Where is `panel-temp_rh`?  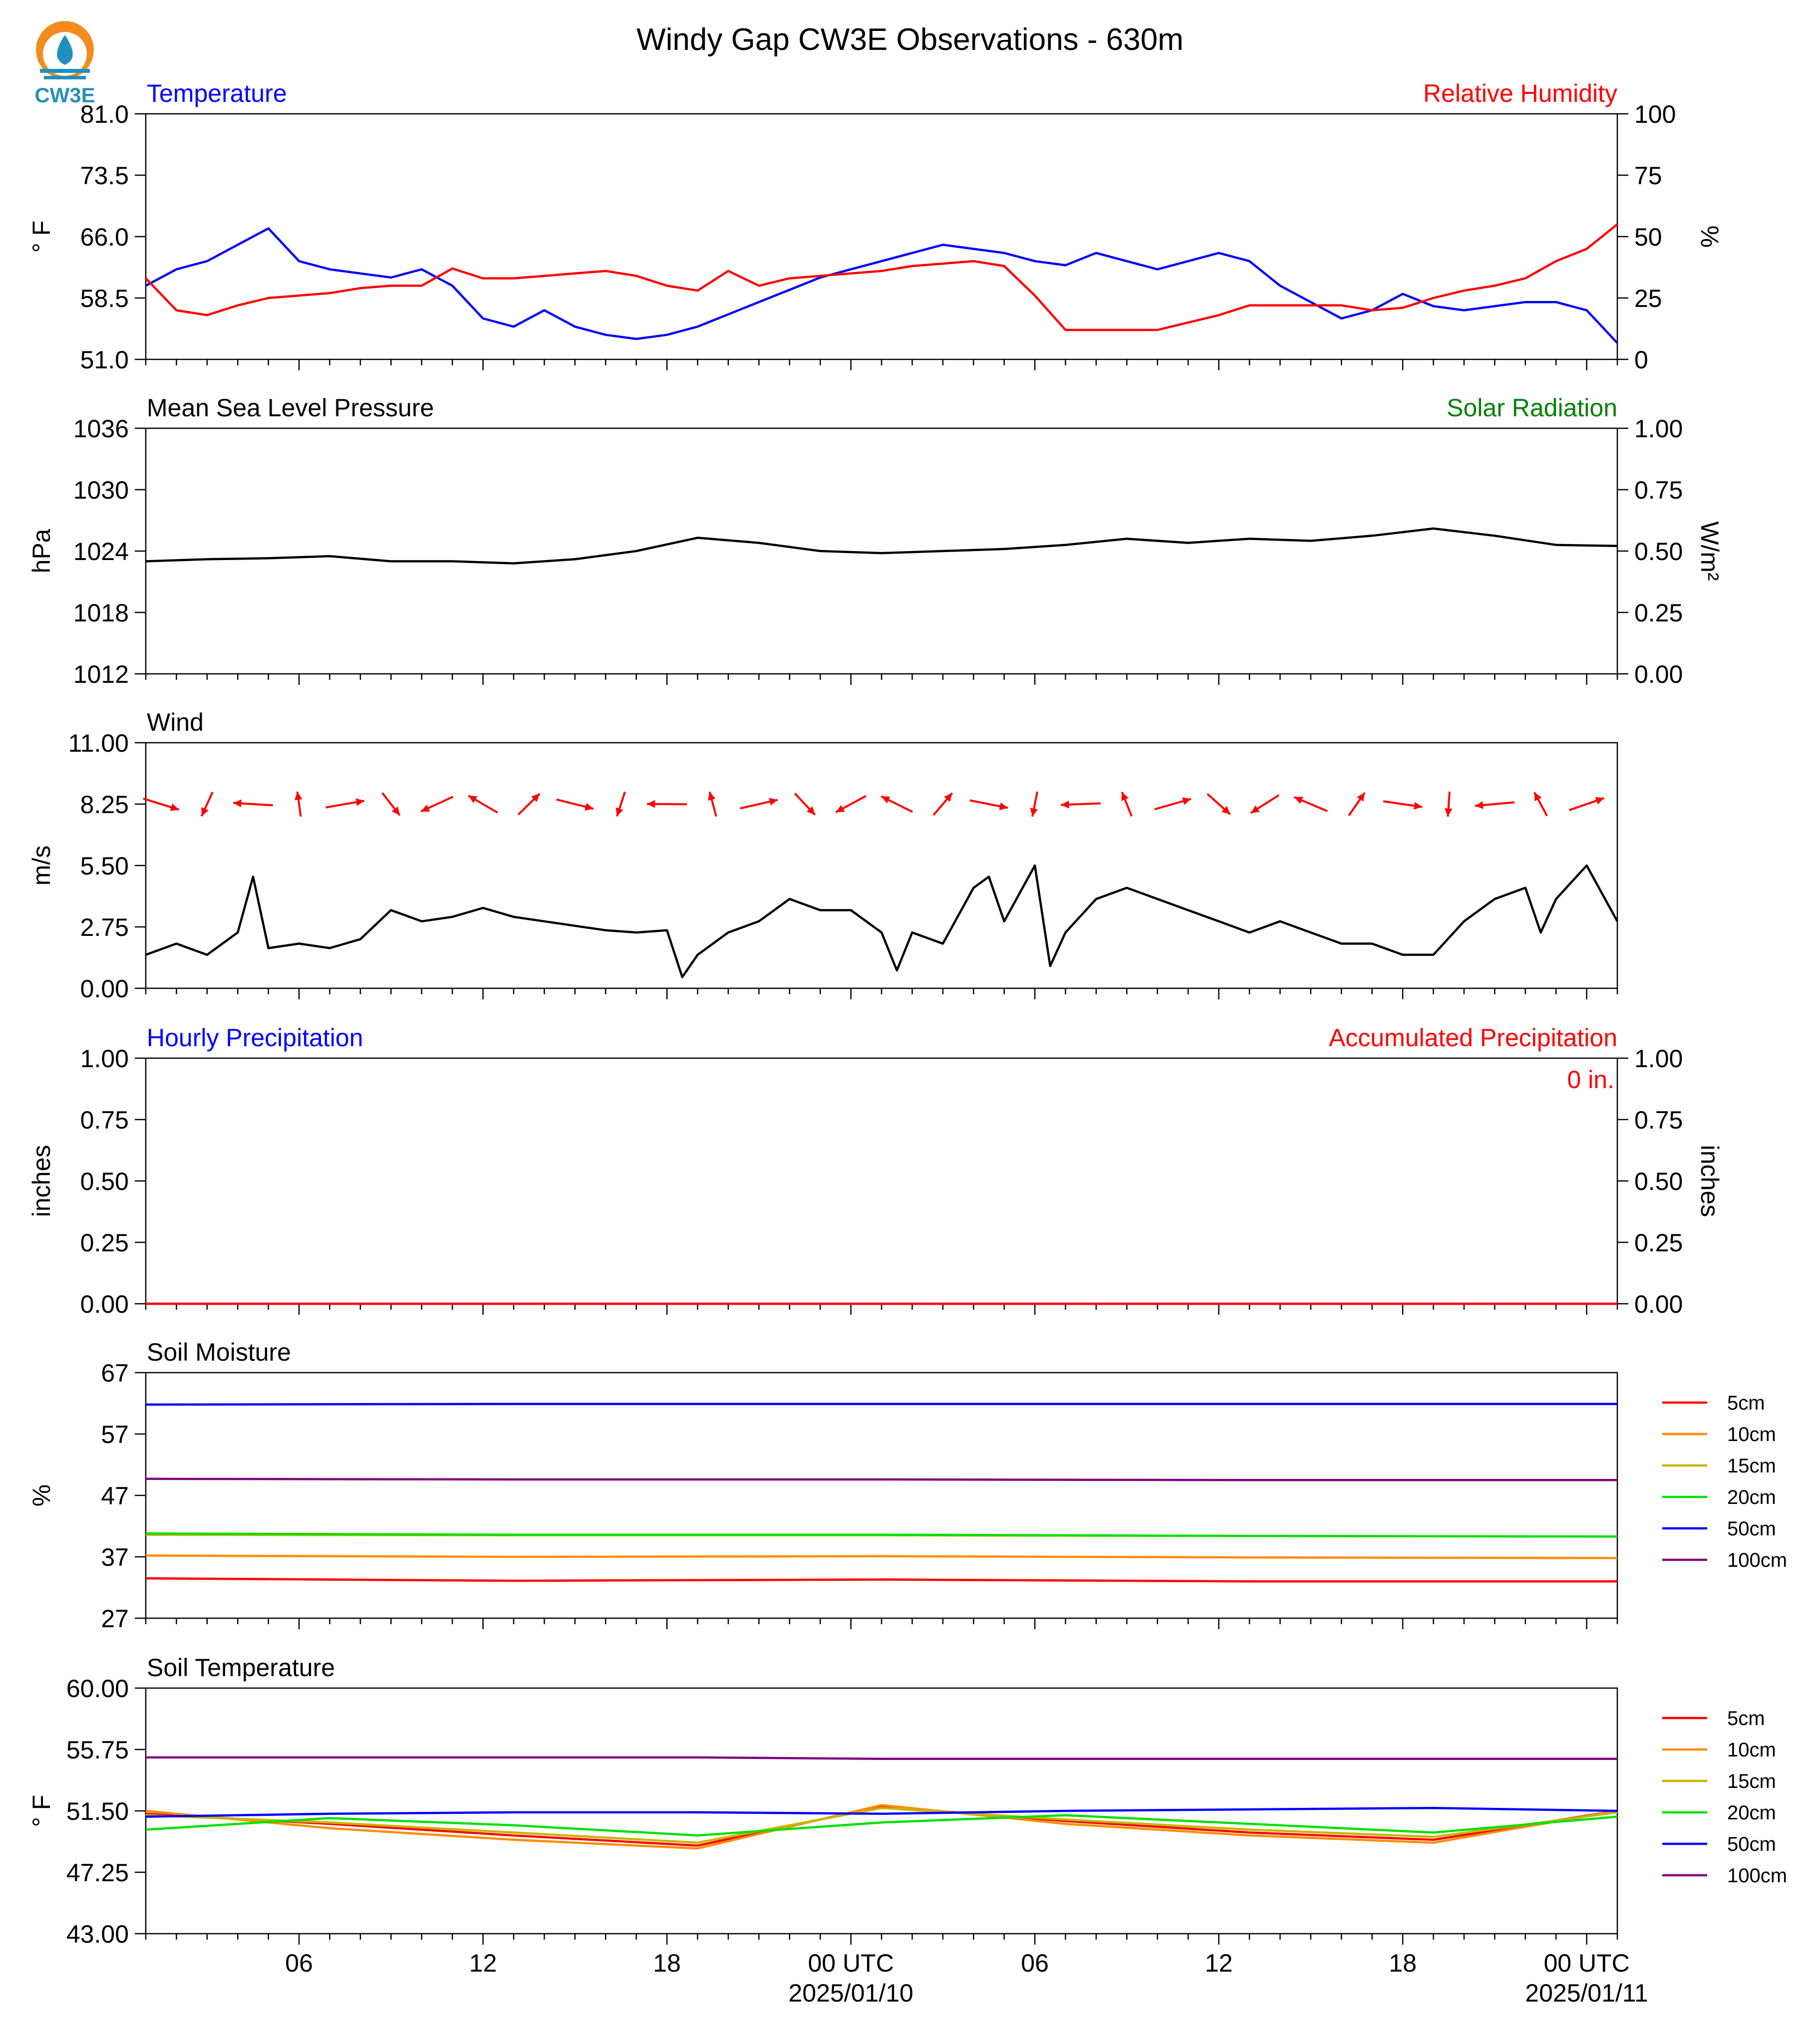 panel-temp_rh is located at coordinates (881, 241).